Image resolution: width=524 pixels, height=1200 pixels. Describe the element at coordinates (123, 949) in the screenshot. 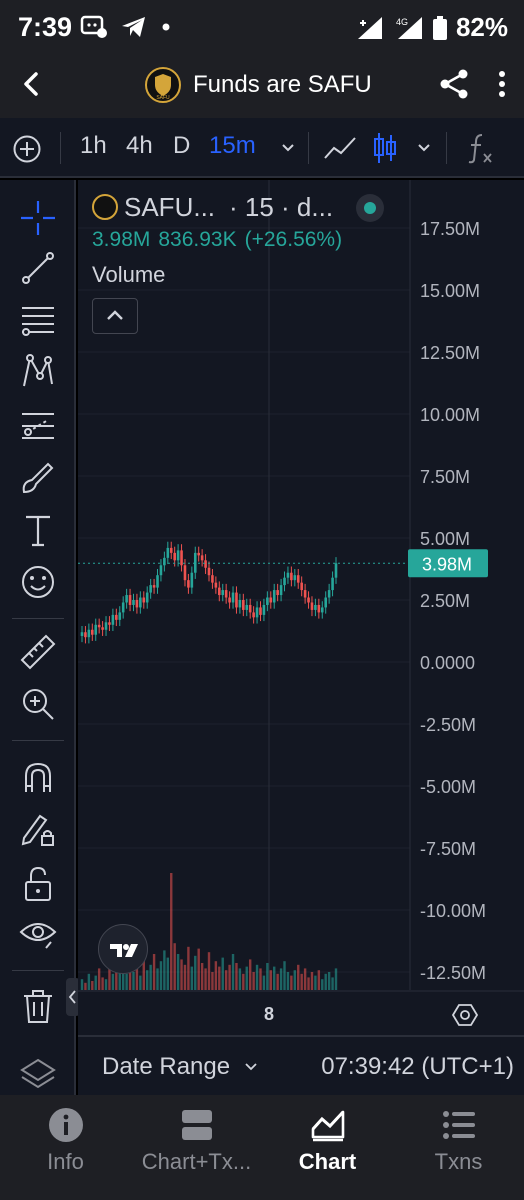

I see `tradingview-logo` at that location.